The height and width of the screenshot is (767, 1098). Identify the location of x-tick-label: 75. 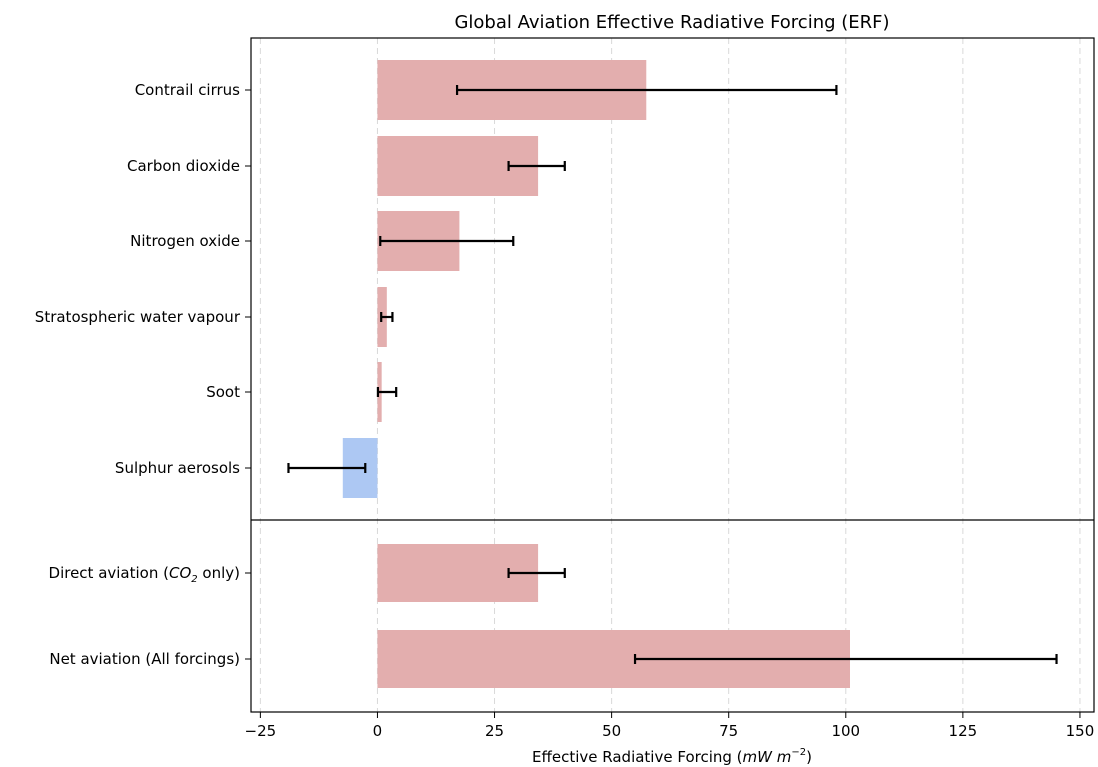
(728, 731).